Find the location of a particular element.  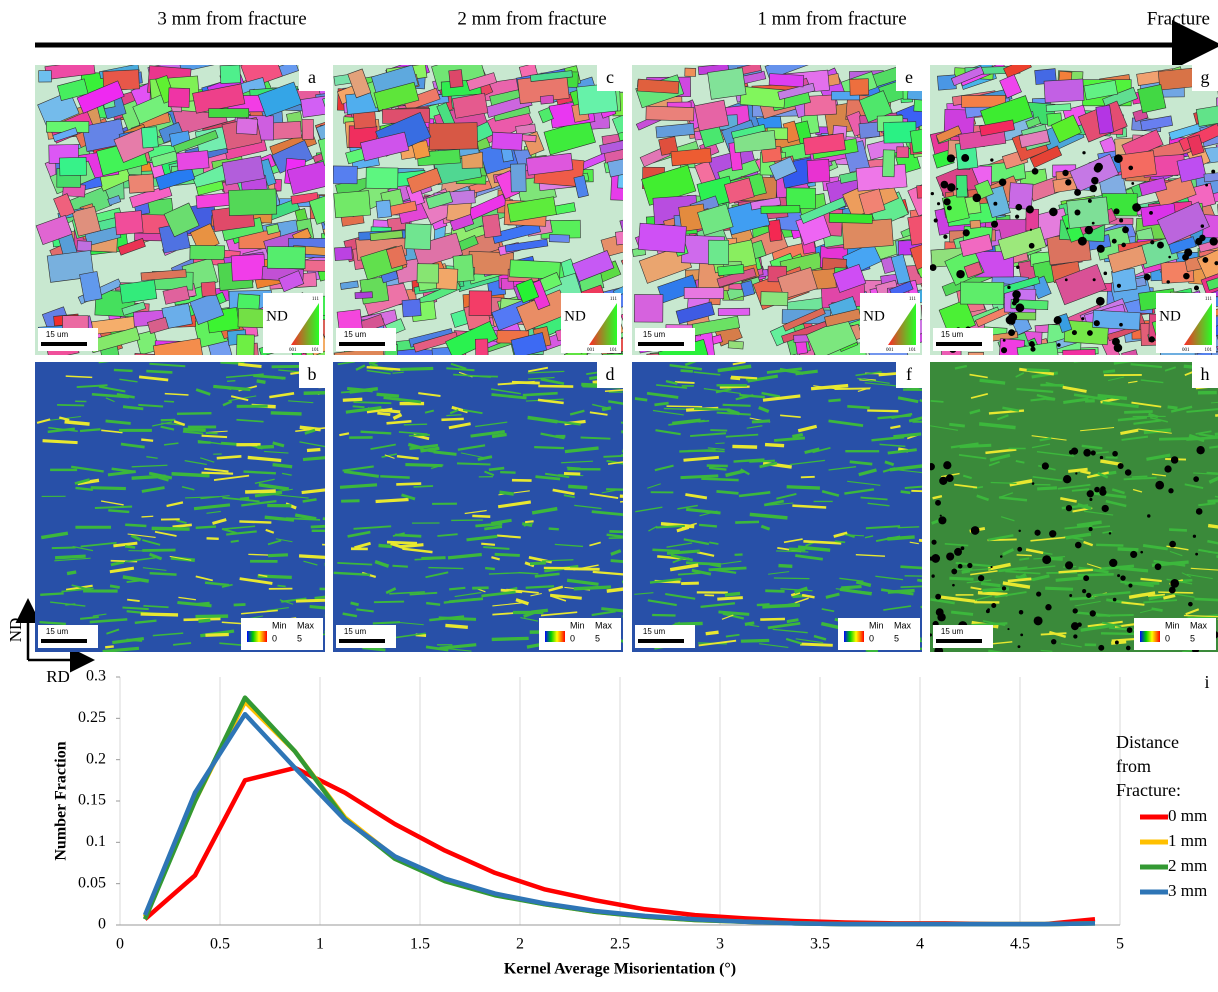

y-axis-title: Number Fraction is located at coordinates (61, 800).